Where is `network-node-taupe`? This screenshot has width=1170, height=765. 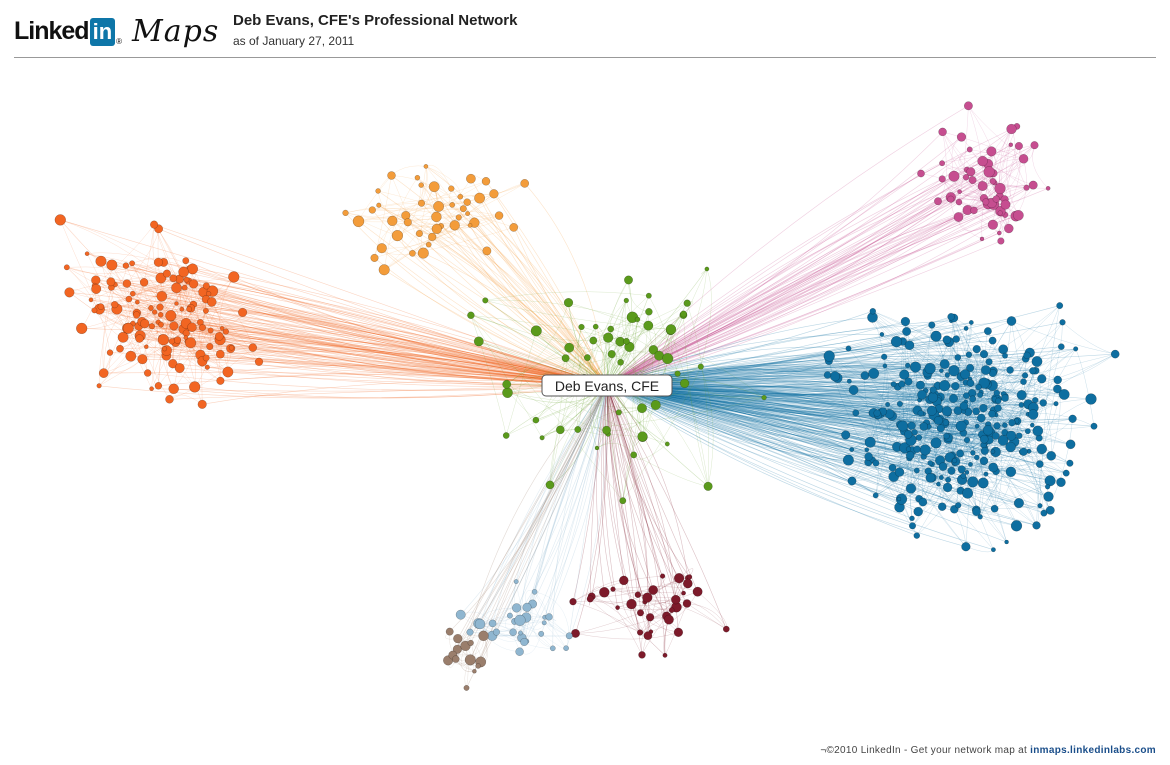 network-node-taupe is located at coordinates (457, 649).